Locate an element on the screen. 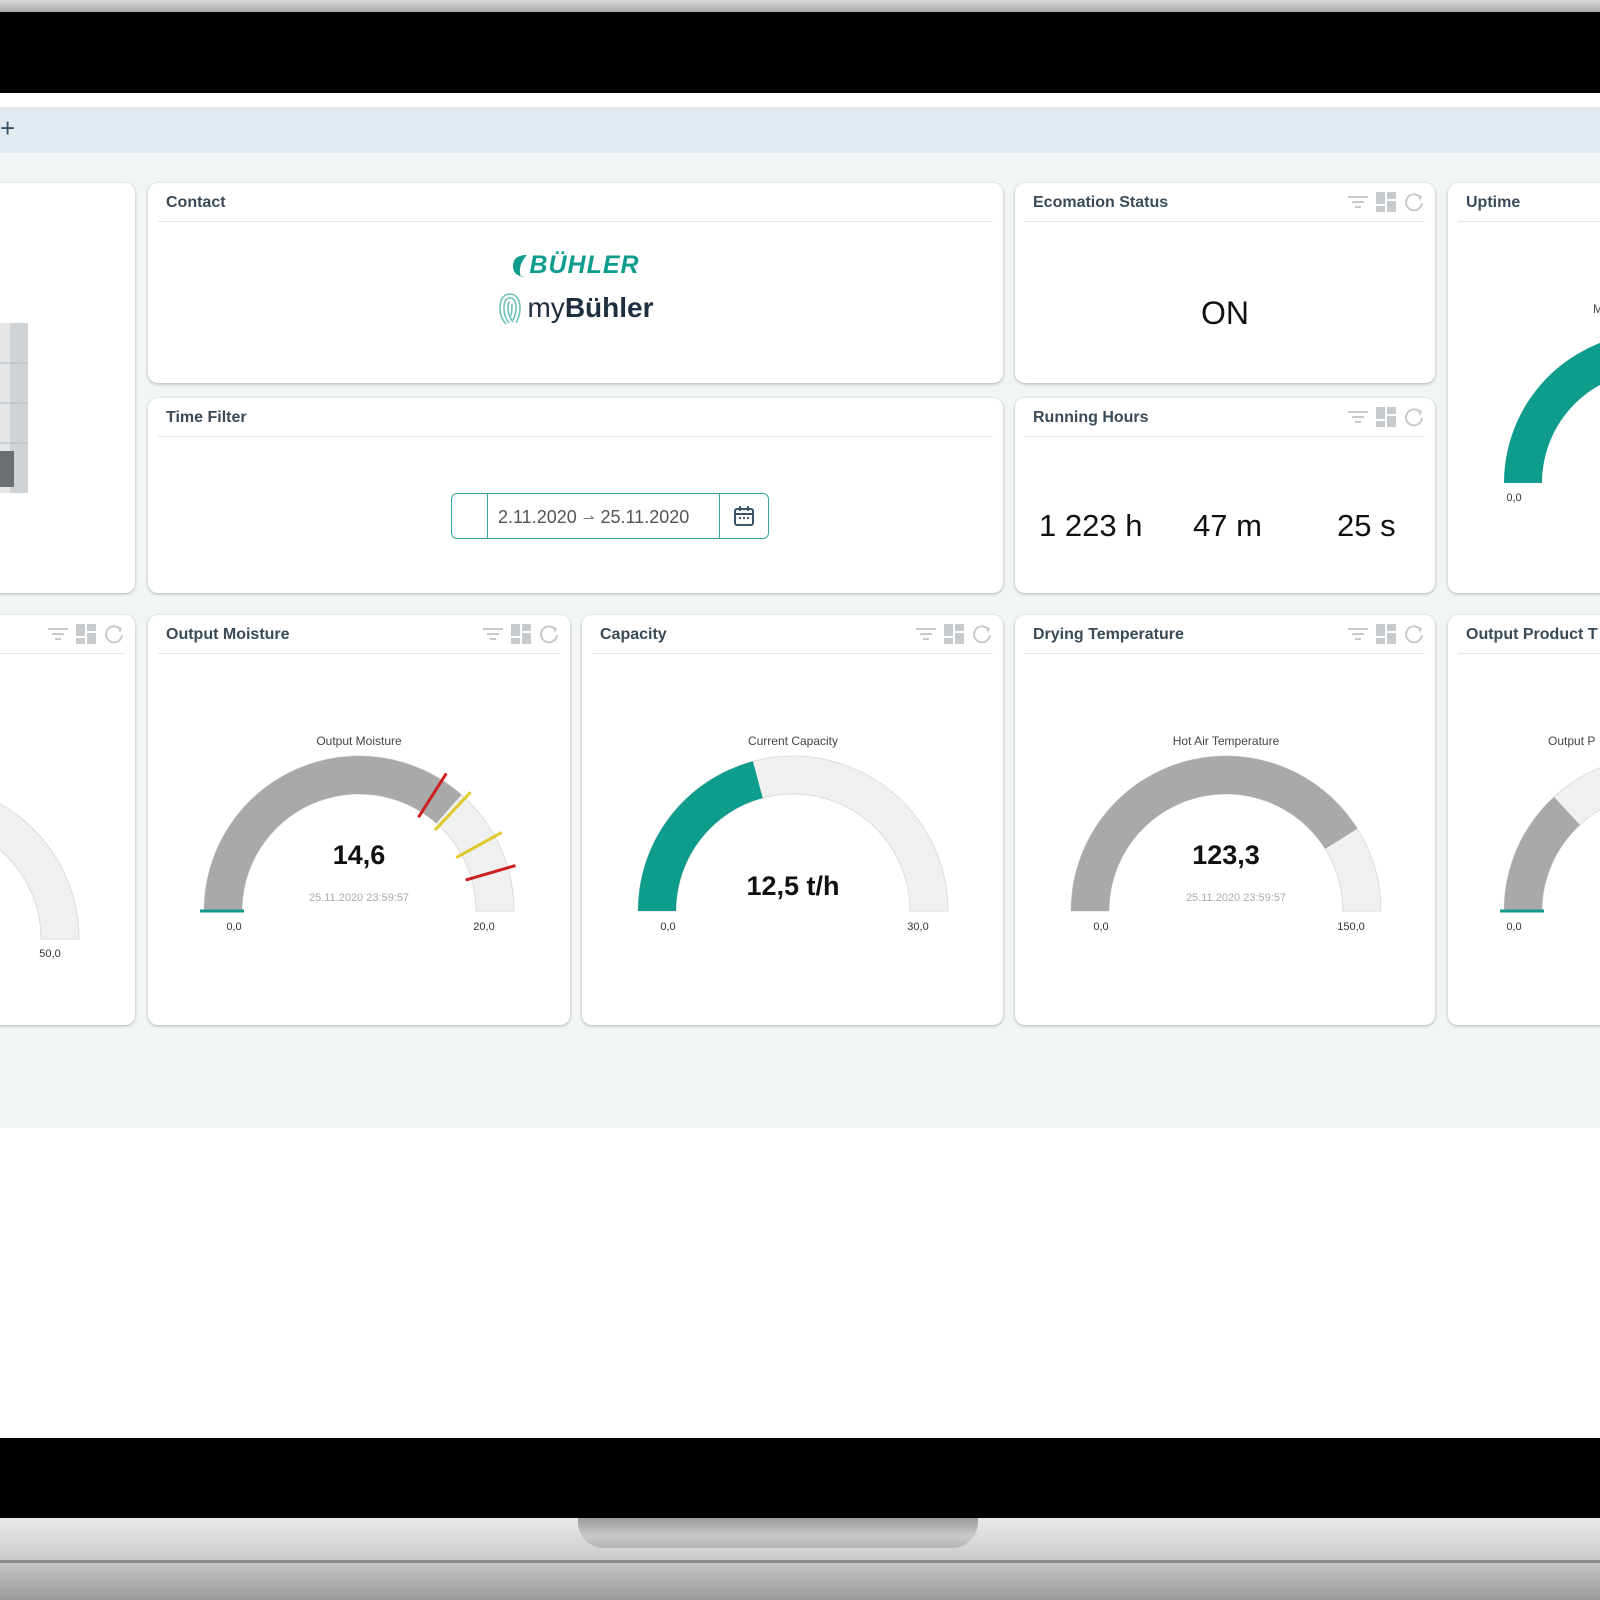  card-title: Uptime is located at coordinates (1493, 202).